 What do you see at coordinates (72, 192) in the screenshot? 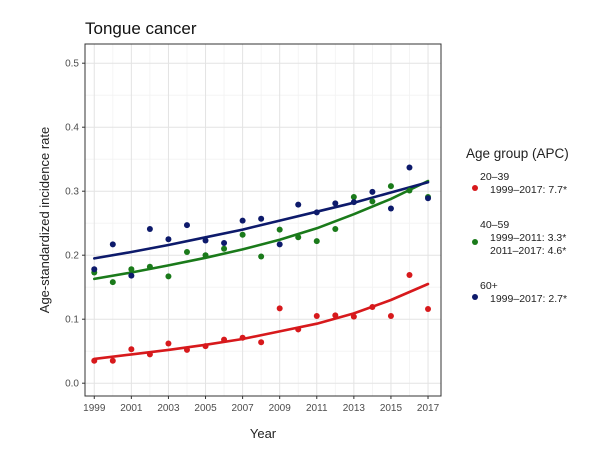
I see `y-tick-label: 0.3` at bounding box center [72, 192].